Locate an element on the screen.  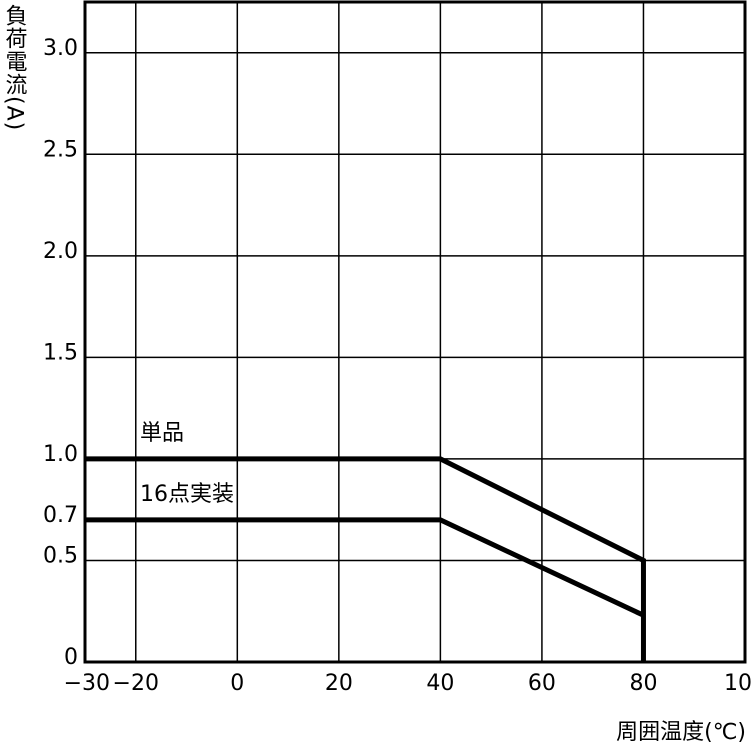
y-tick-label: 1.0 is located at coordinates (60, 454).